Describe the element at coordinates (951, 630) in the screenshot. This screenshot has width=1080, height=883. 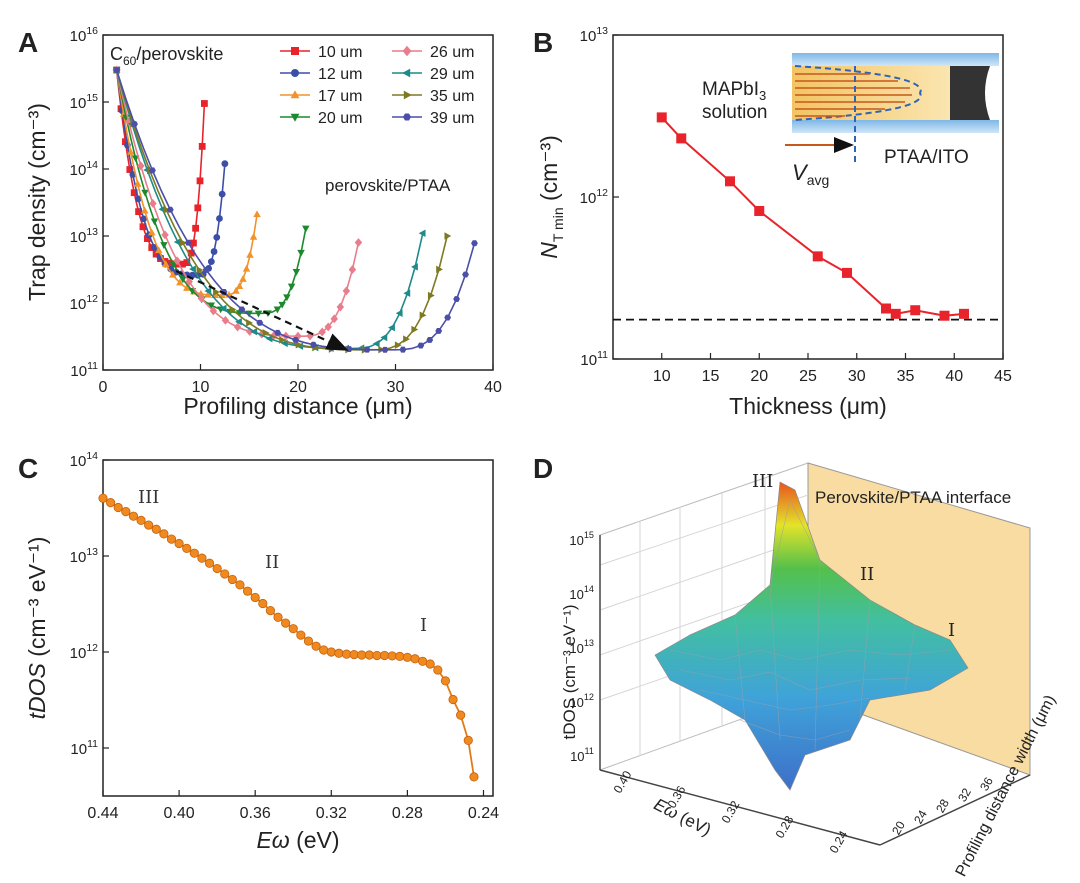
I see `panel-d-region-i: I` at that location.